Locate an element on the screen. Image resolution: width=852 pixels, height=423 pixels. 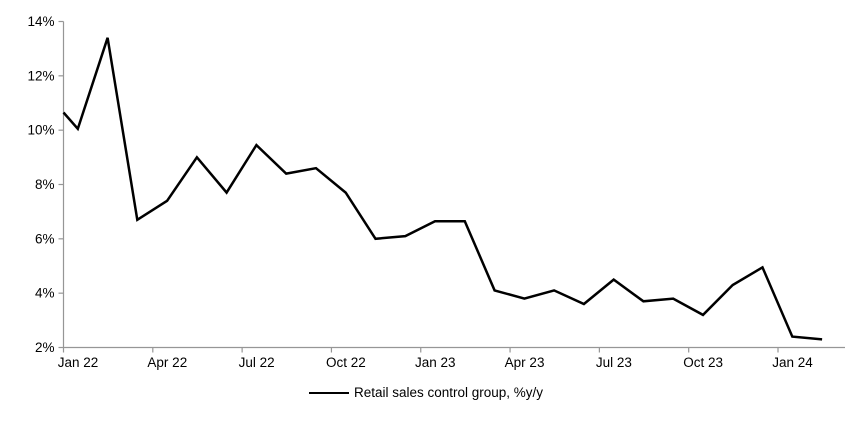
chart-legend: Retail sales control group, %y/y is located at coordinates (426, 393).